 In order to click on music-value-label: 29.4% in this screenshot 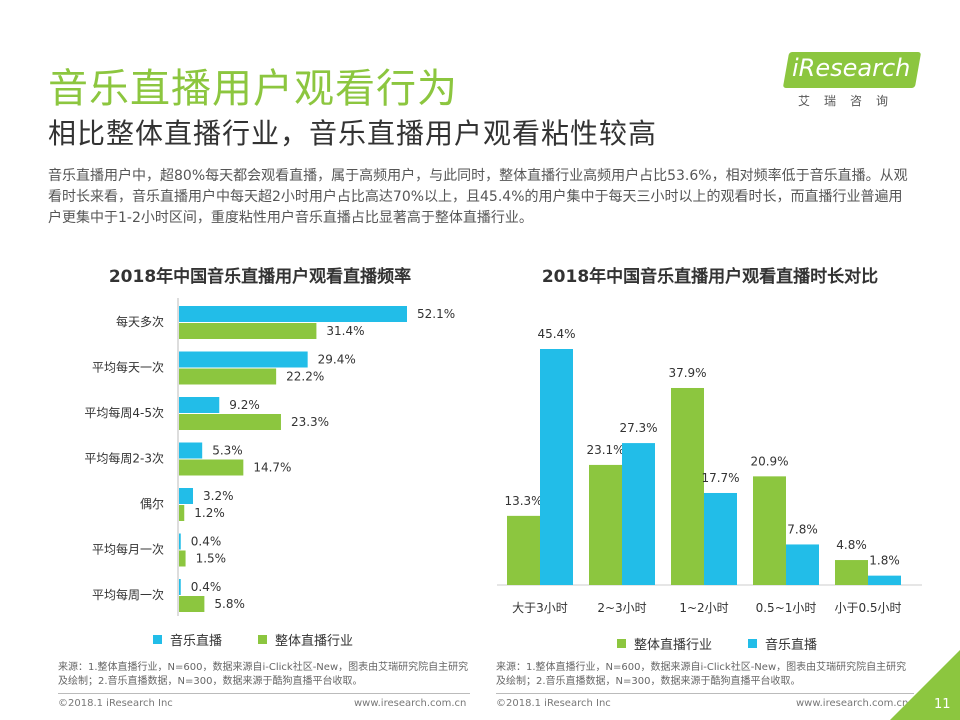, I will do `click(337, 360)`.